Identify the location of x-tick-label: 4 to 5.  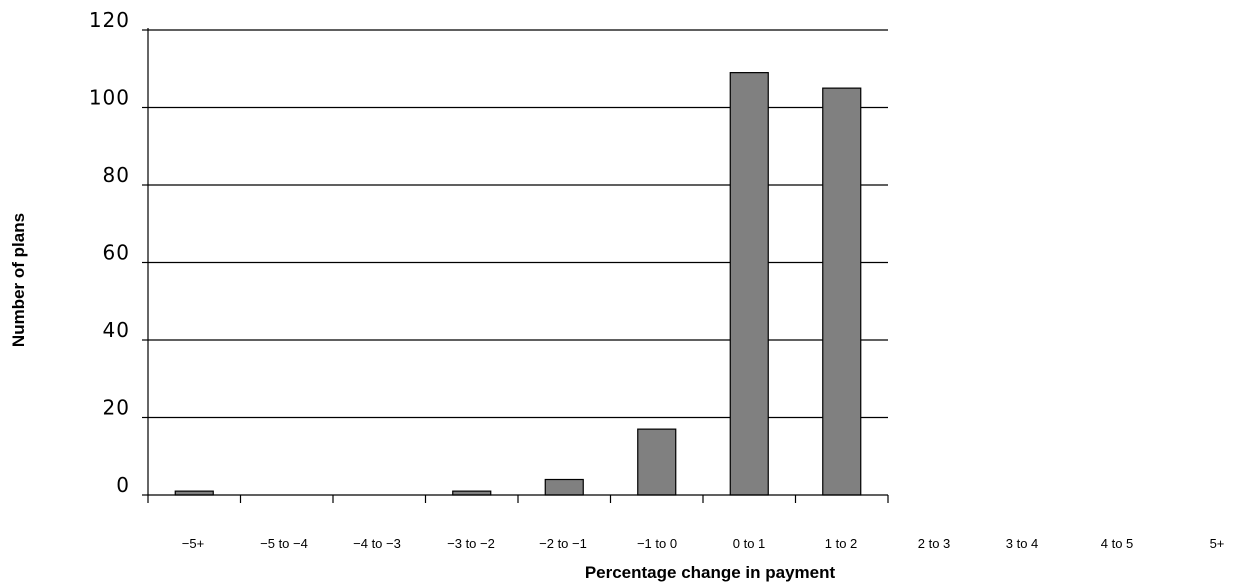
(1117, 543).